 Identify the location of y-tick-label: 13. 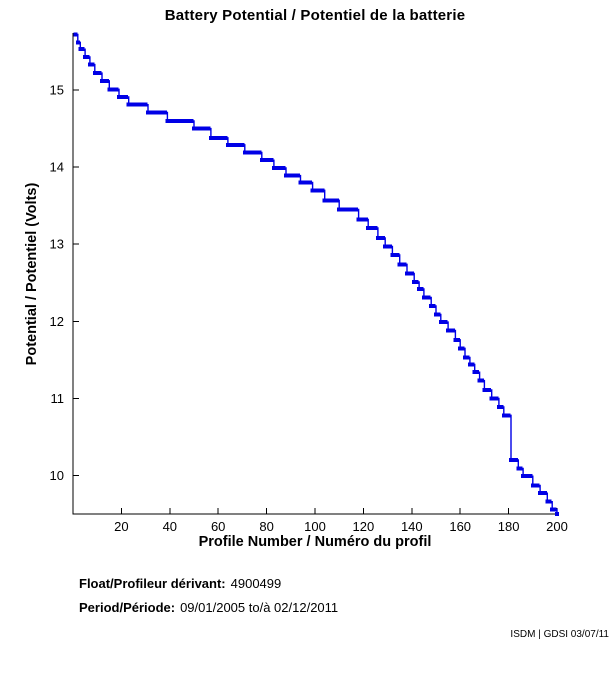
(57, 244).